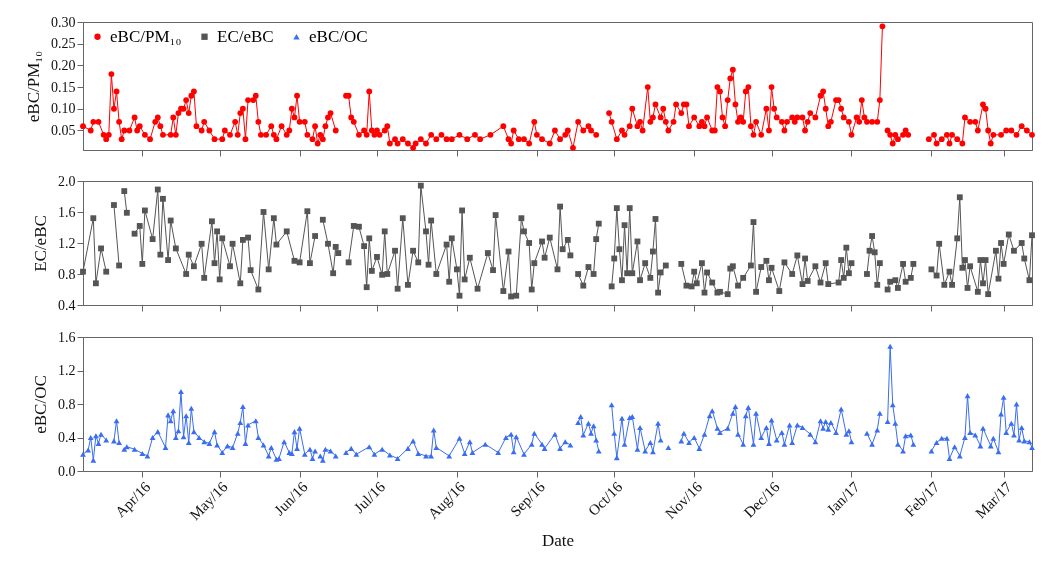 This screenshot has width=1047, height=580. I want to click on y-tick-label: 0.05, so click(63, 130).